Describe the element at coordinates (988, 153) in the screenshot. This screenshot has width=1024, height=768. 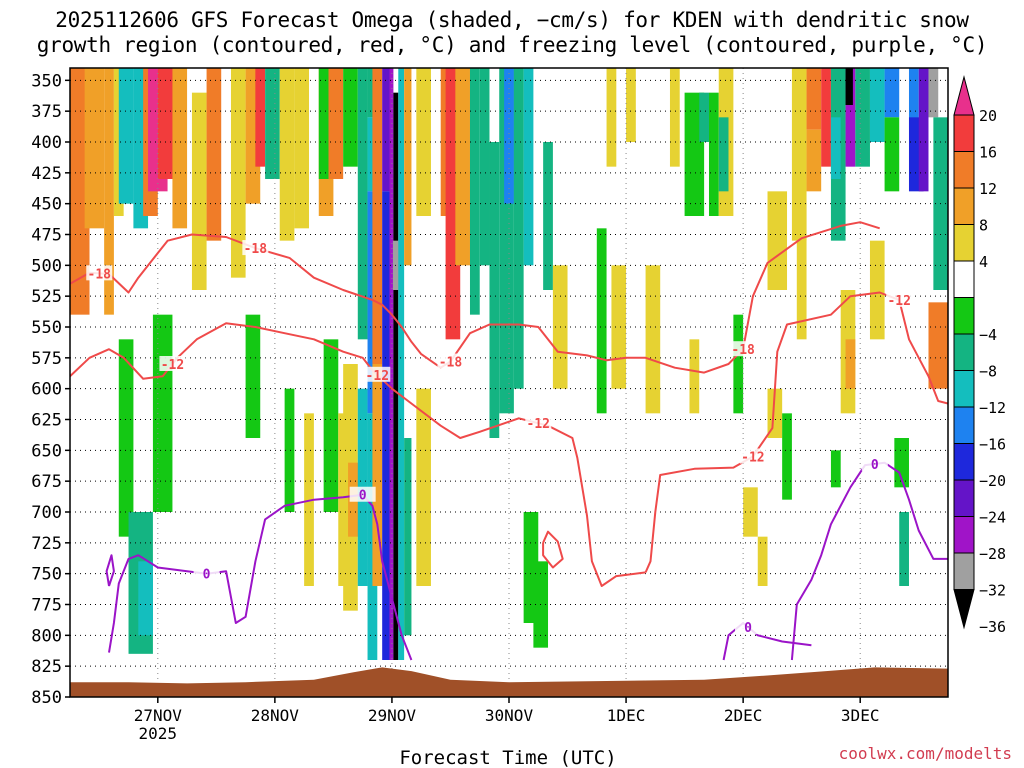
I see `colorbar-label-1: 16` at that location.